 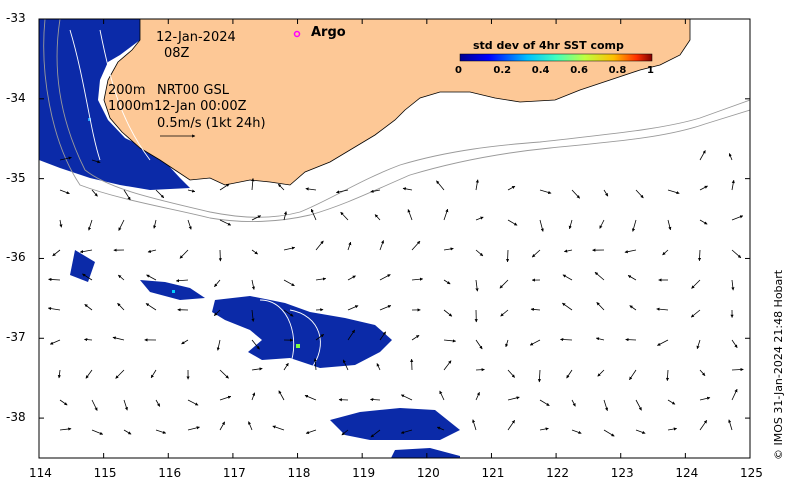 I want to click on date-label: 12-Jan-2024, so click(x=196, y=37).